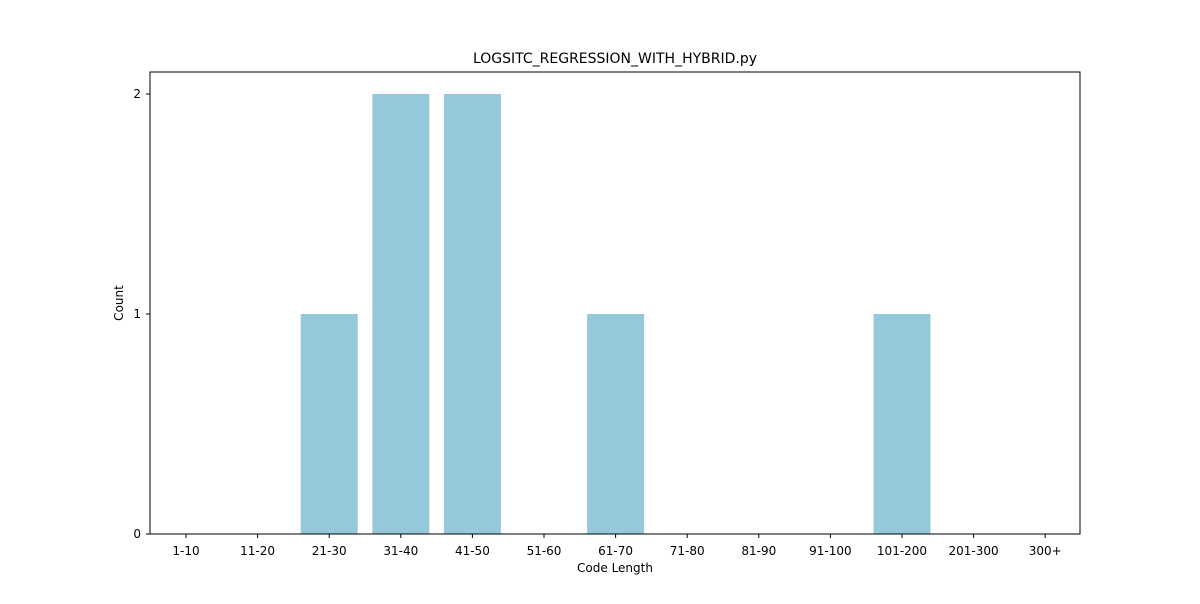 The height and width of the screenshot is (604, 1200). What do you see at coordinates (185, 551) in the screenshot?
I see `x-tick-label: 1-10` at bounding box center [185, 551].